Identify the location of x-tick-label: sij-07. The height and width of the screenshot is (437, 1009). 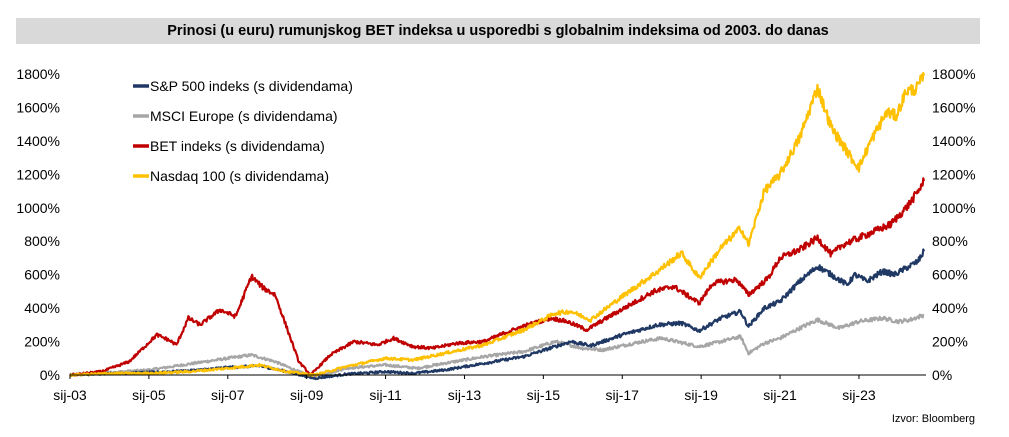
(228, 395).